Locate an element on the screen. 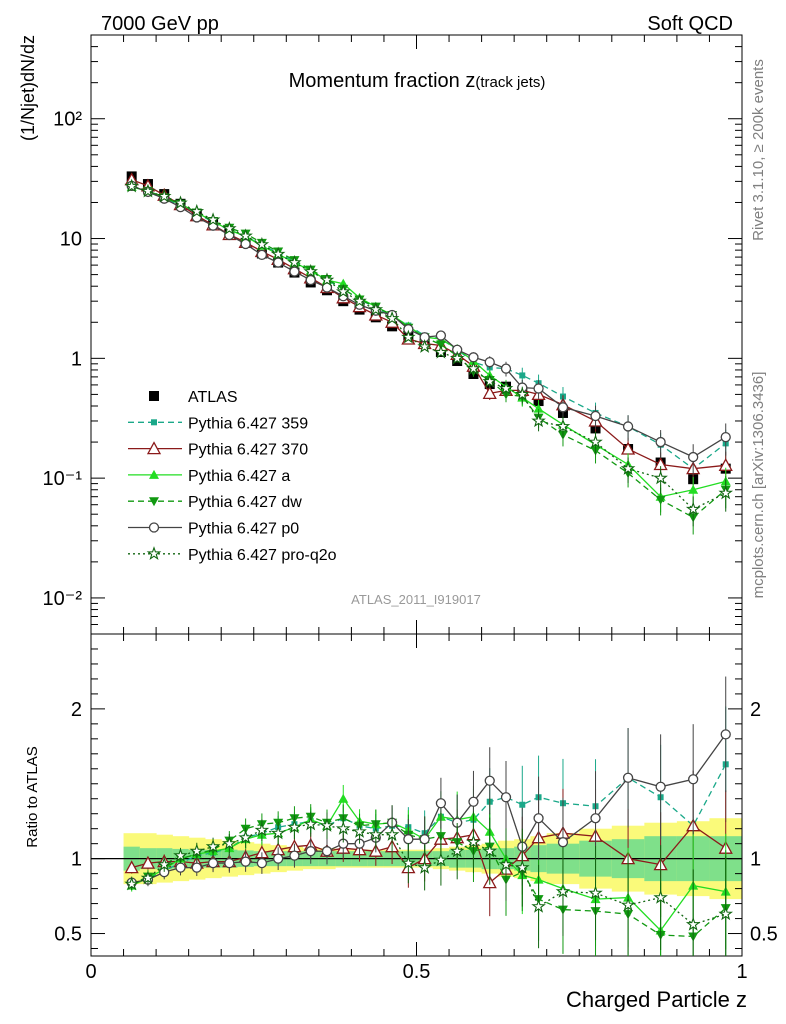 The height and width of the screenshot is (1024, 786). y-tick-label: 1 is located at coordinates (76, 359).